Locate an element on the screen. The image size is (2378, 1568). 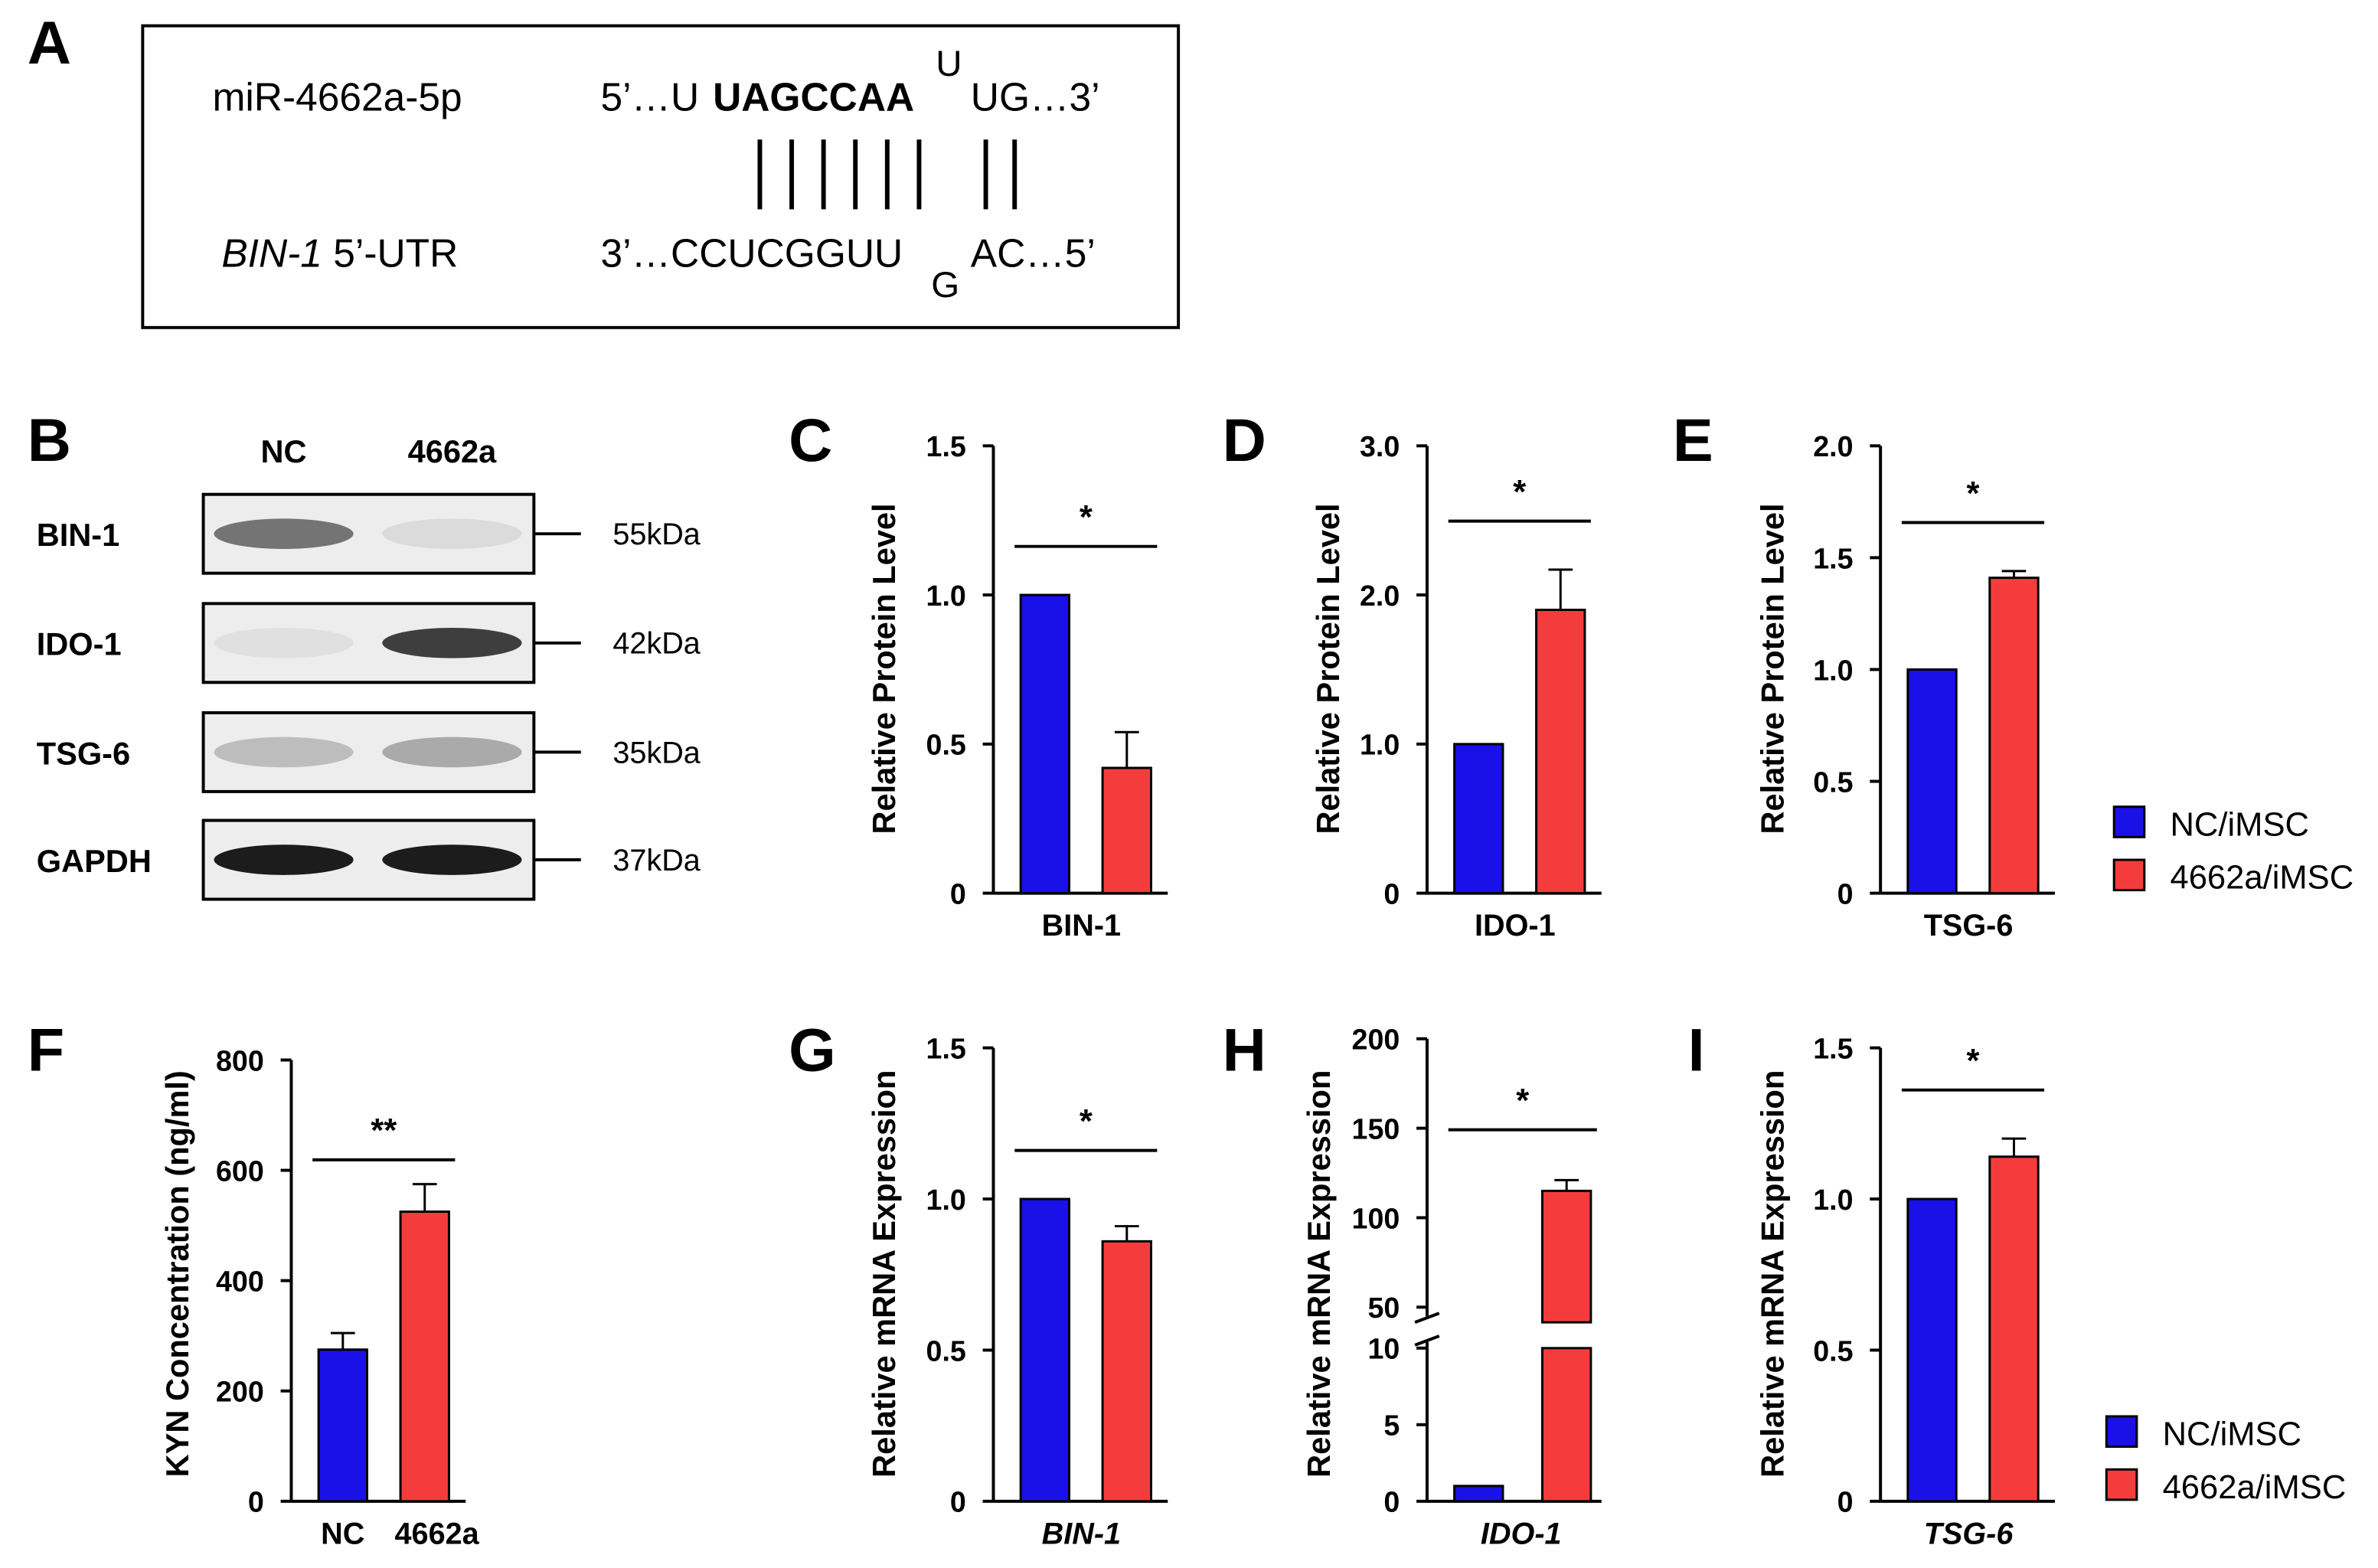
axis-break-mark is located at coordinates (1427, 1340).